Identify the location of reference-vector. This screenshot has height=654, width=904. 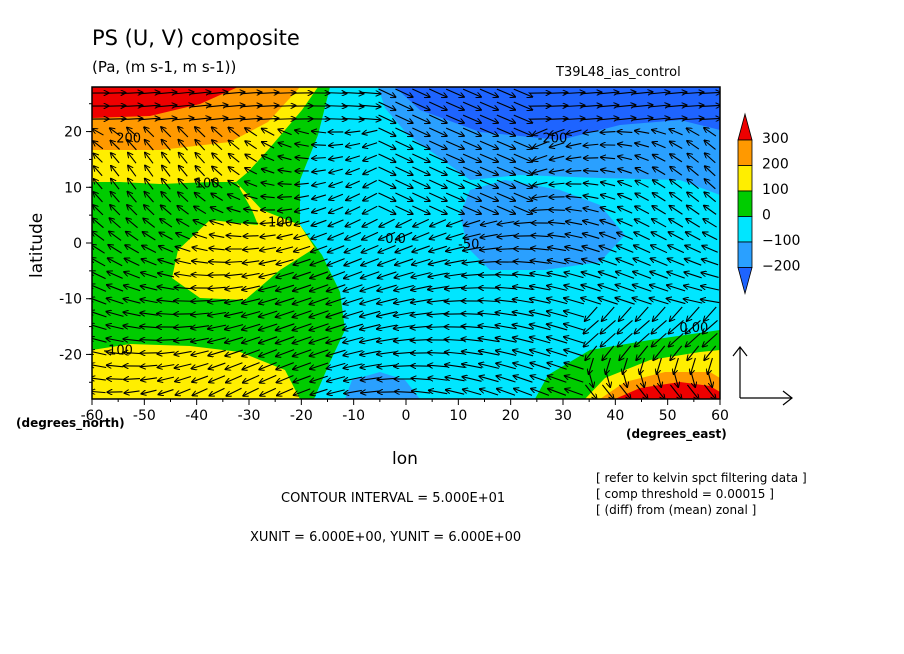
(762, 376).